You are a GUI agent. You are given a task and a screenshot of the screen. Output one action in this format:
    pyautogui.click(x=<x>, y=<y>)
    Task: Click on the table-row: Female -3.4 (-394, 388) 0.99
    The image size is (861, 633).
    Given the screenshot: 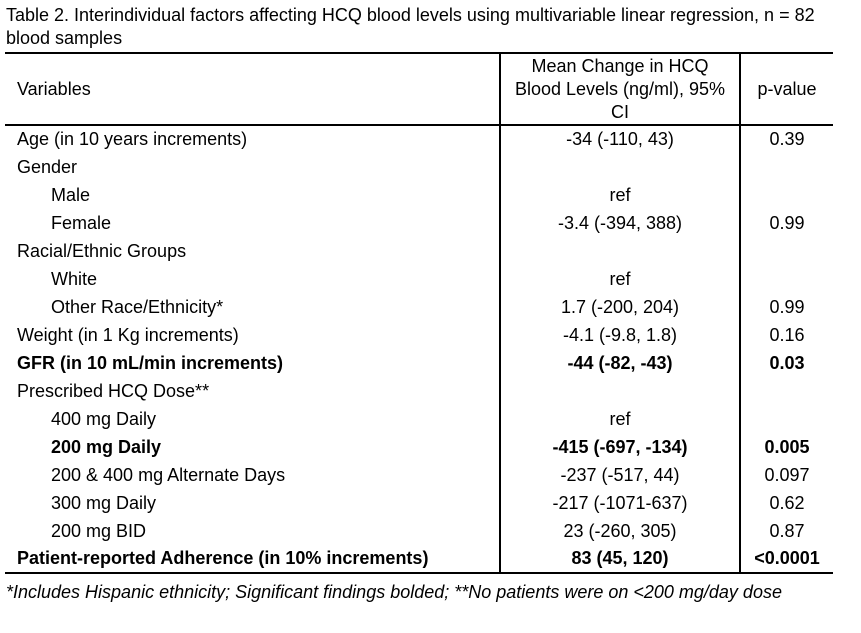 What is the action you would take?
    pyautogui.click(x=419, y=223)
    